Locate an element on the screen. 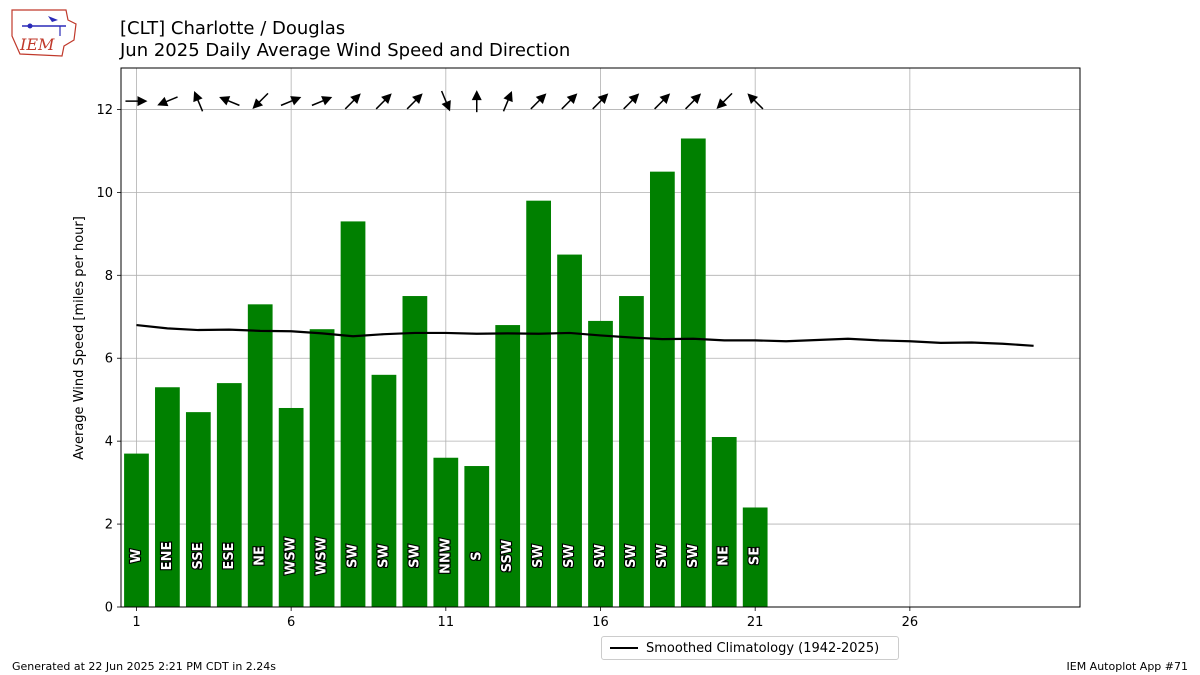 This screenshot has height=675, width=1200. y-tick-label: 4 is located at coordinates (109, 442).